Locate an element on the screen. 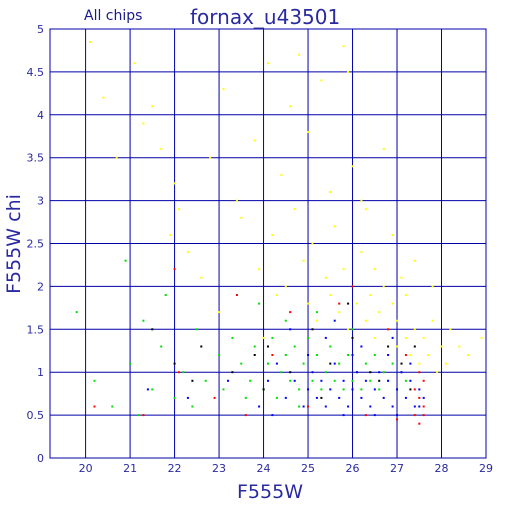 The width and height of the screenshot is (512, 512). y-tick-label: 3.5 is located at coordinates (36, 158).